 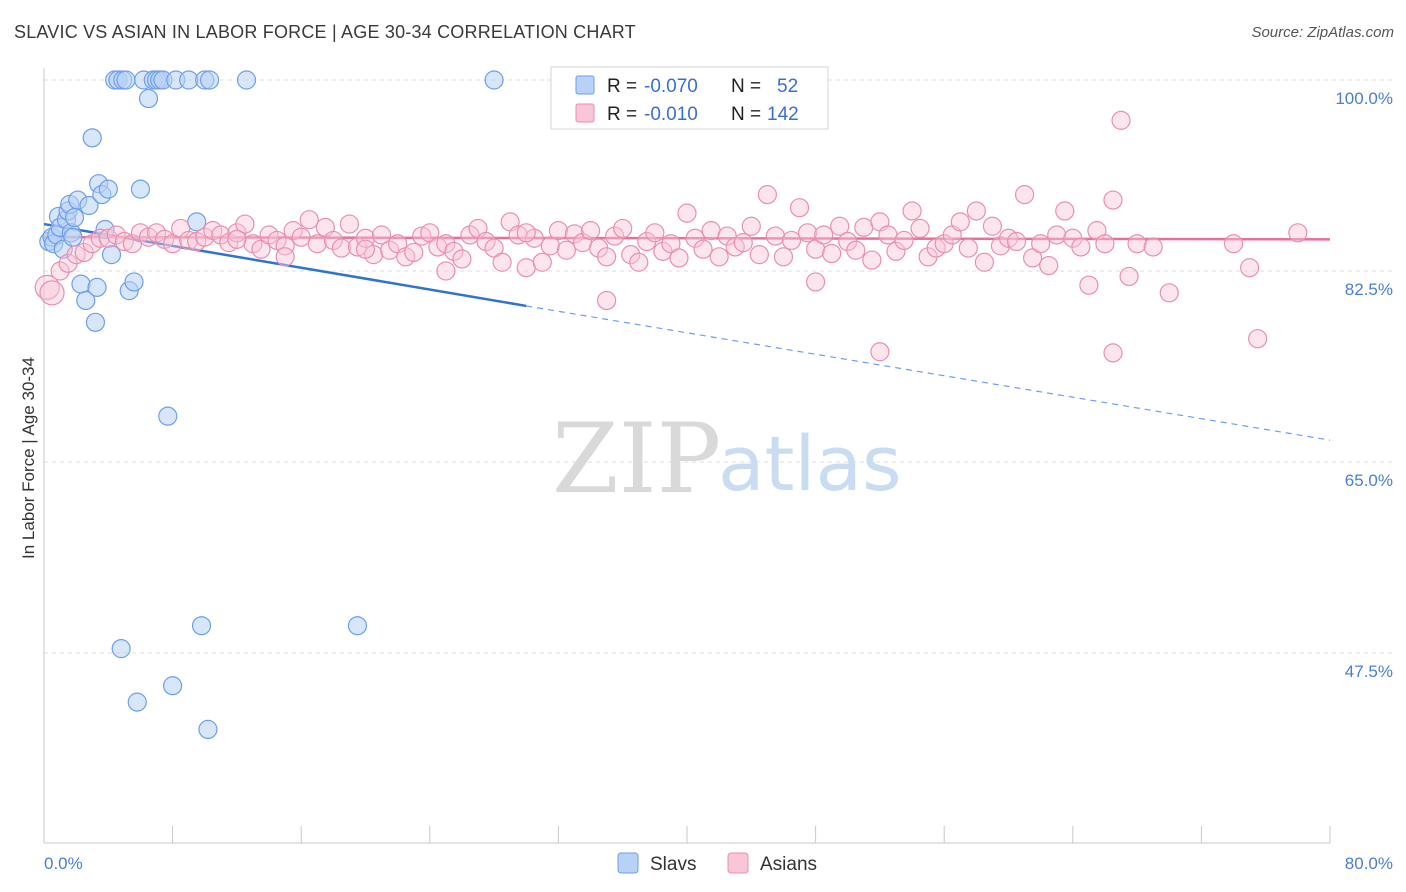 I want to click on y-tick-label-3: 47.5%, so click(x=1369, y=671).